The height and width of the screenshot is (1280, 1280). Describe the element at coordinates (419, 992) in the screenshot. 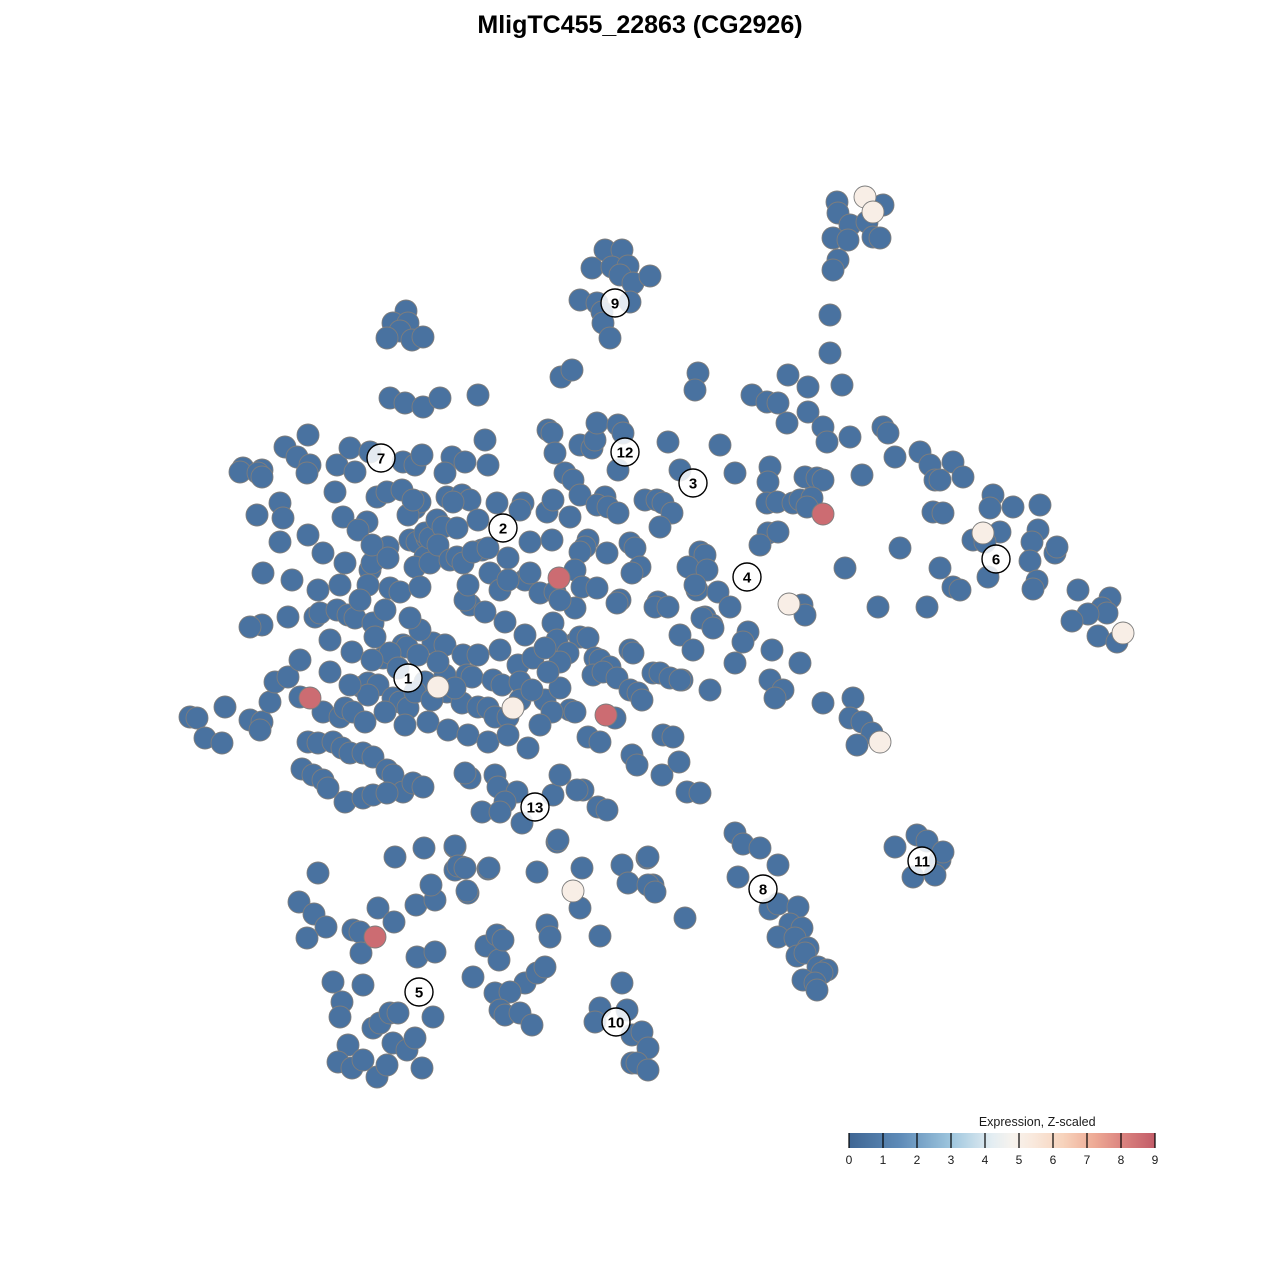

I see `cluster-label-5: 5` at that location.